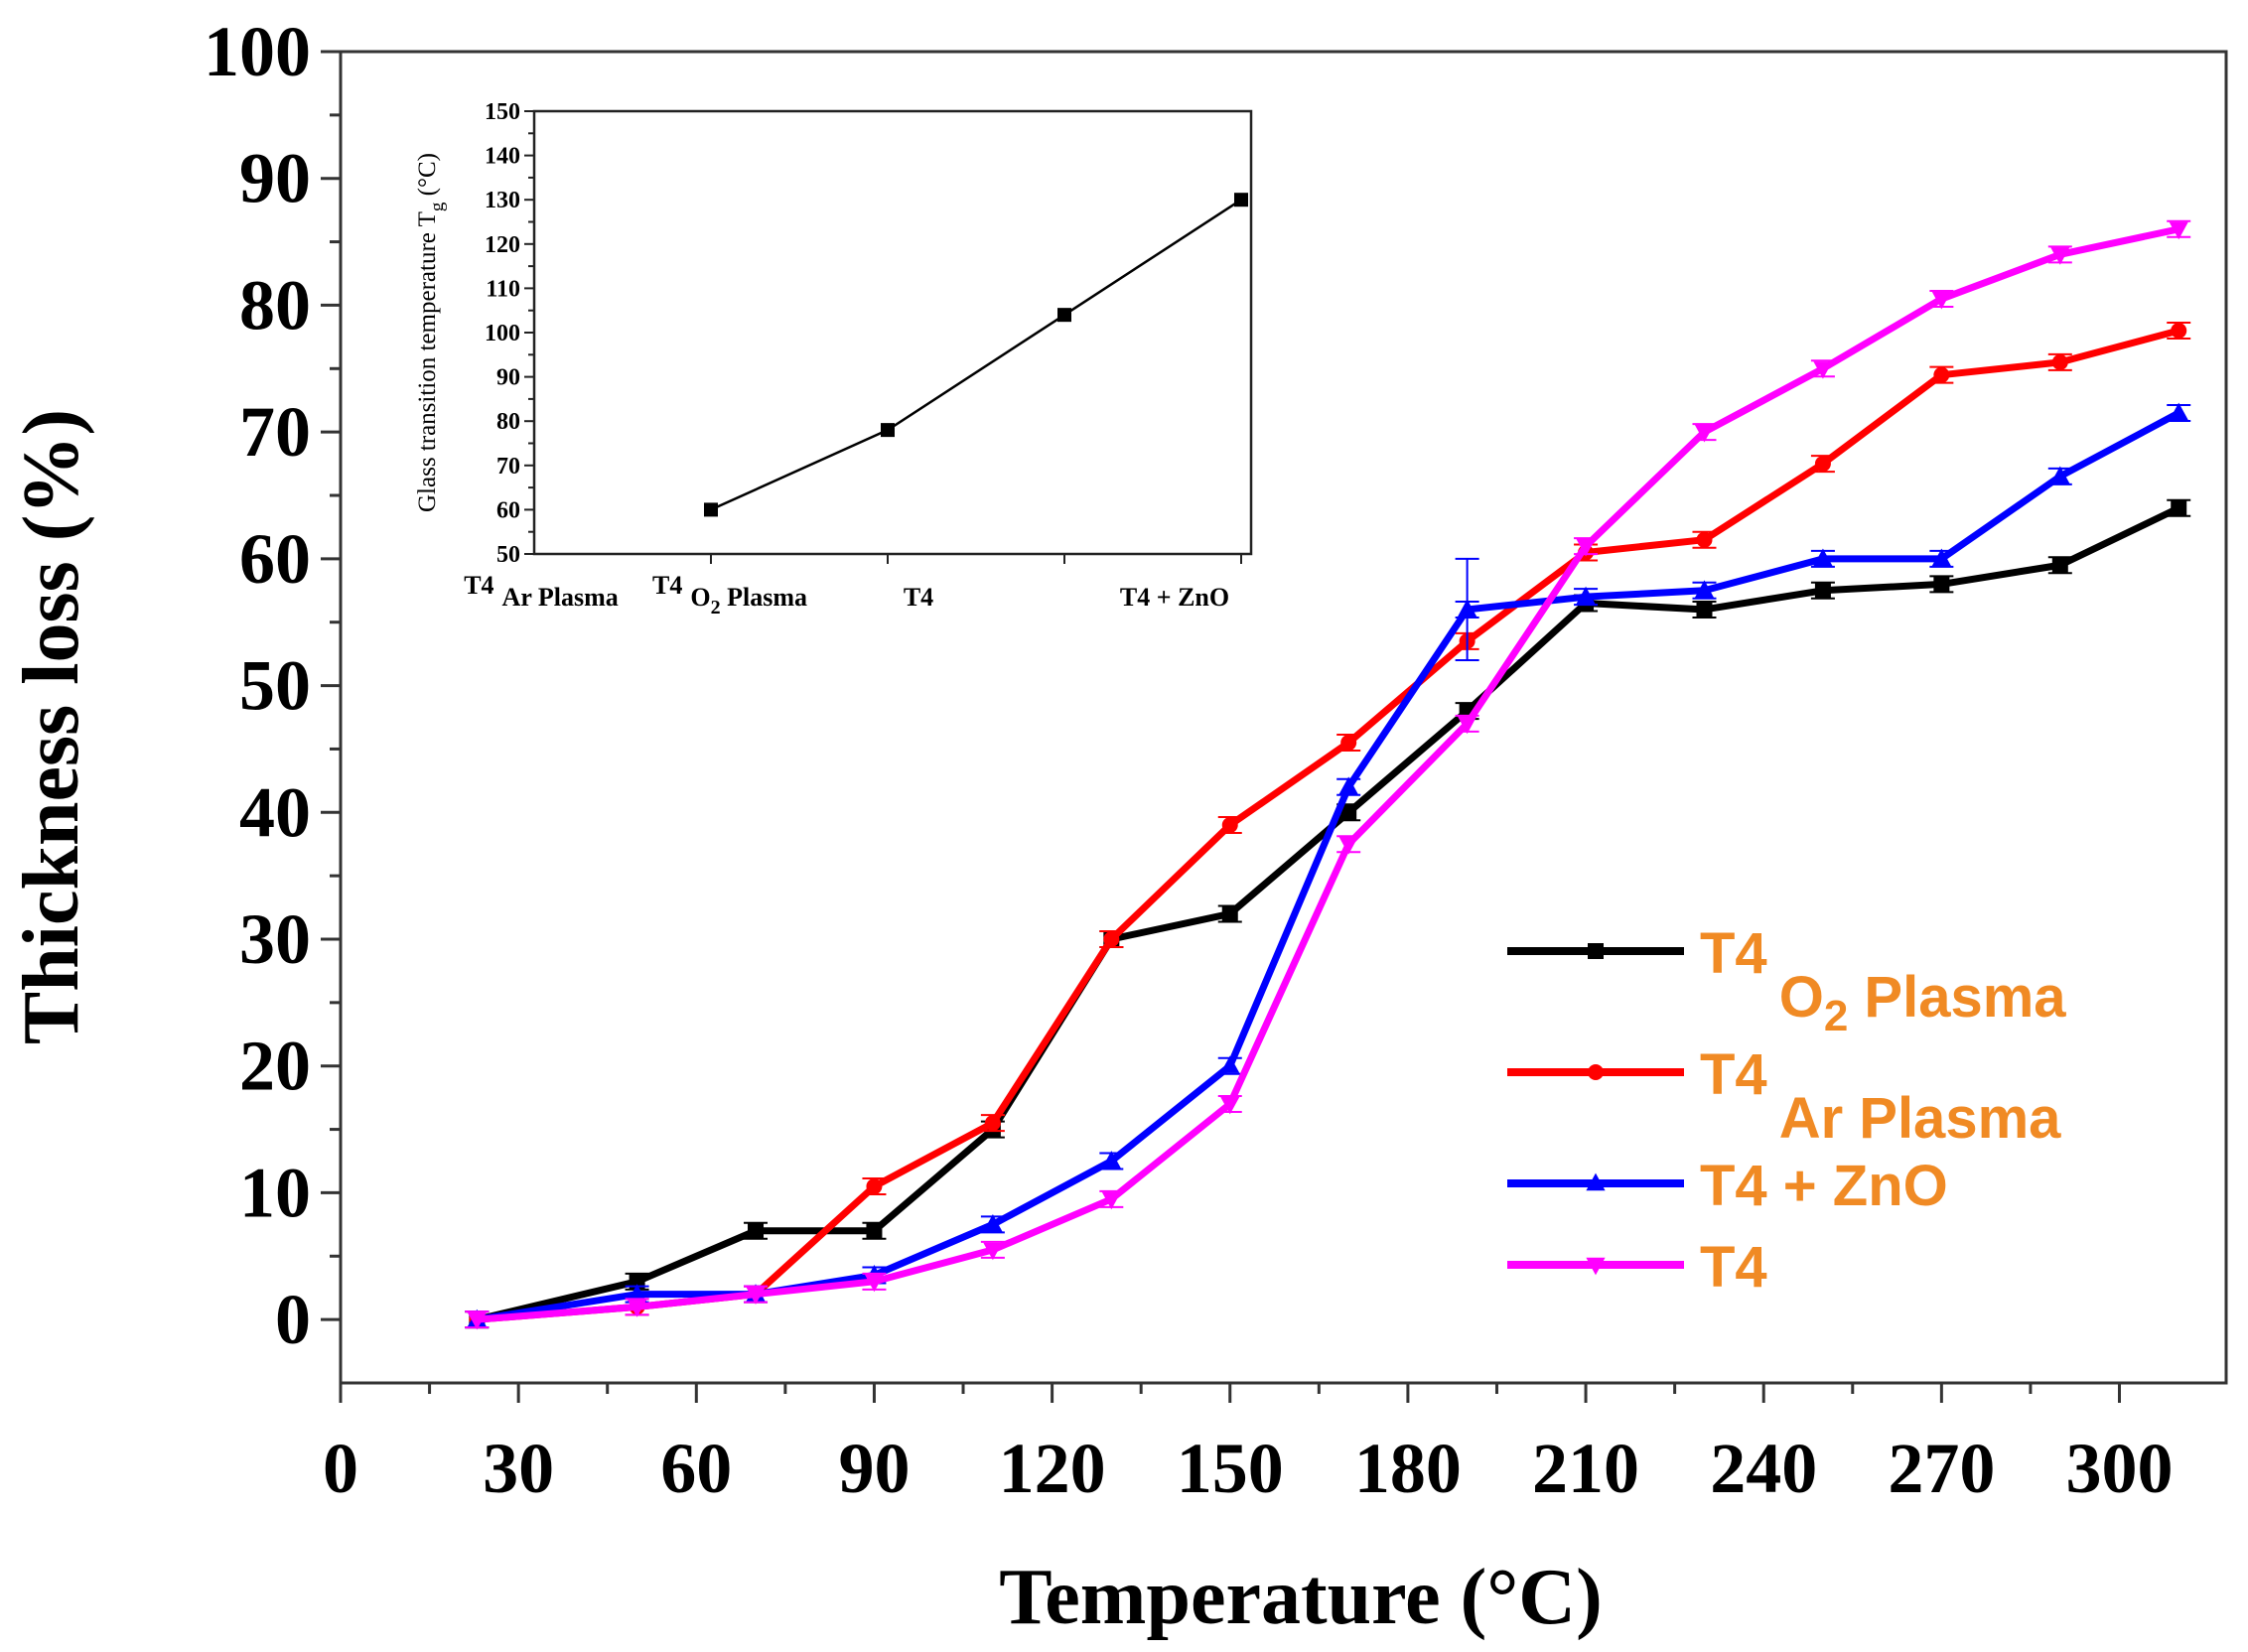  What do you see at coordinates (1880, 1096) in the screenshot?
I see `legend-label: T4Ar Plasma` at bounding box center [1880, 1096].